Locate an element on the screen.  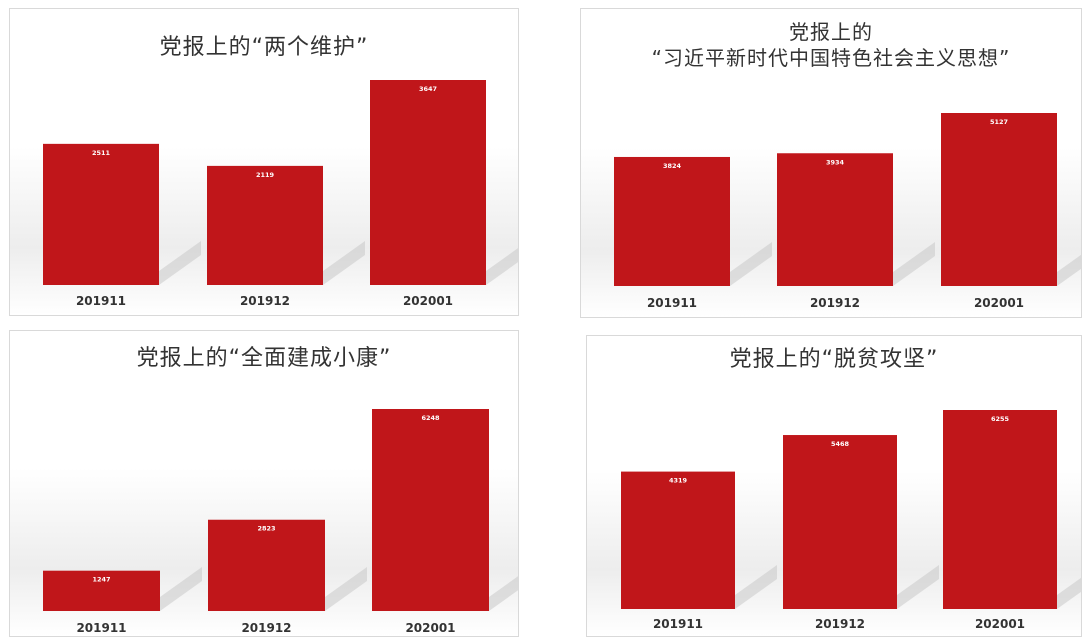
chart-plot: 3824 201911 3934 201912 5127 202001 is located at coordinates (847, 211).